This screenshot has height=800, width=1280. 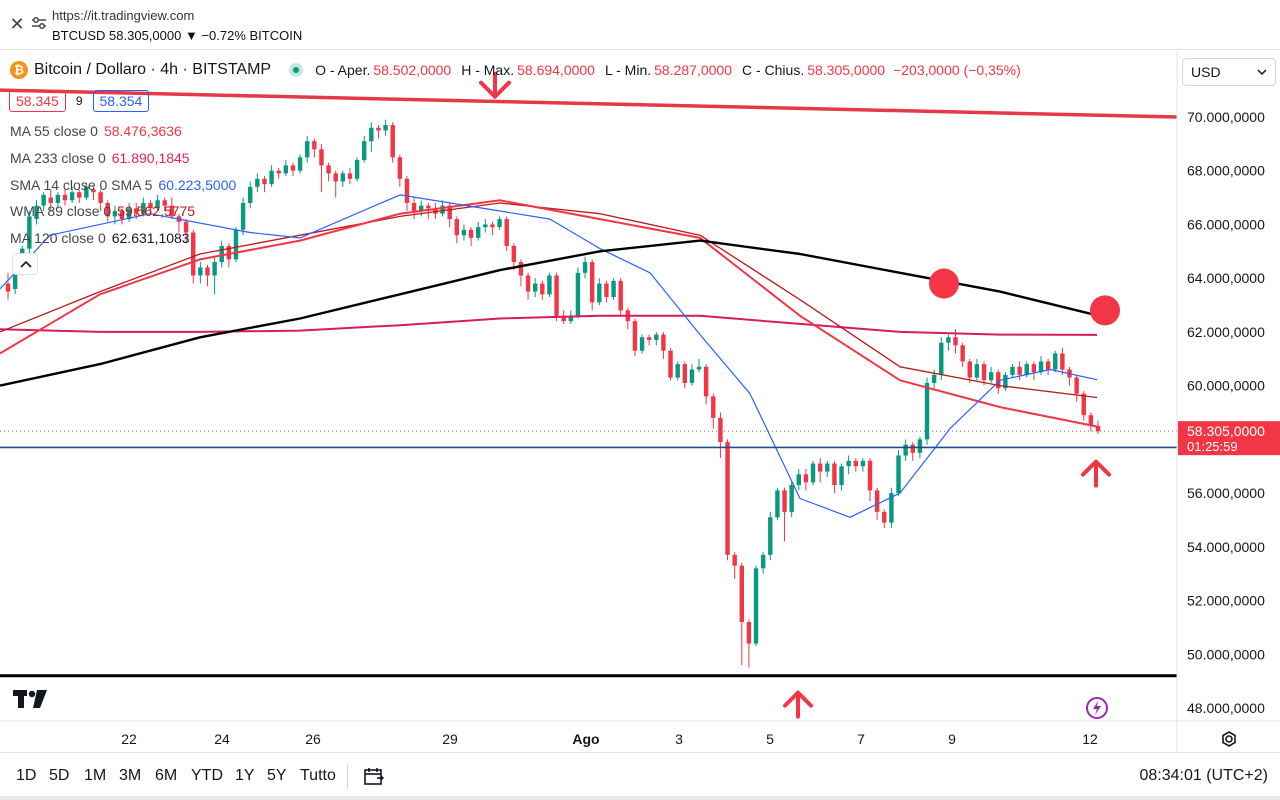 I want to click on range-1d-button: 1D, so click(x=26, y=775).